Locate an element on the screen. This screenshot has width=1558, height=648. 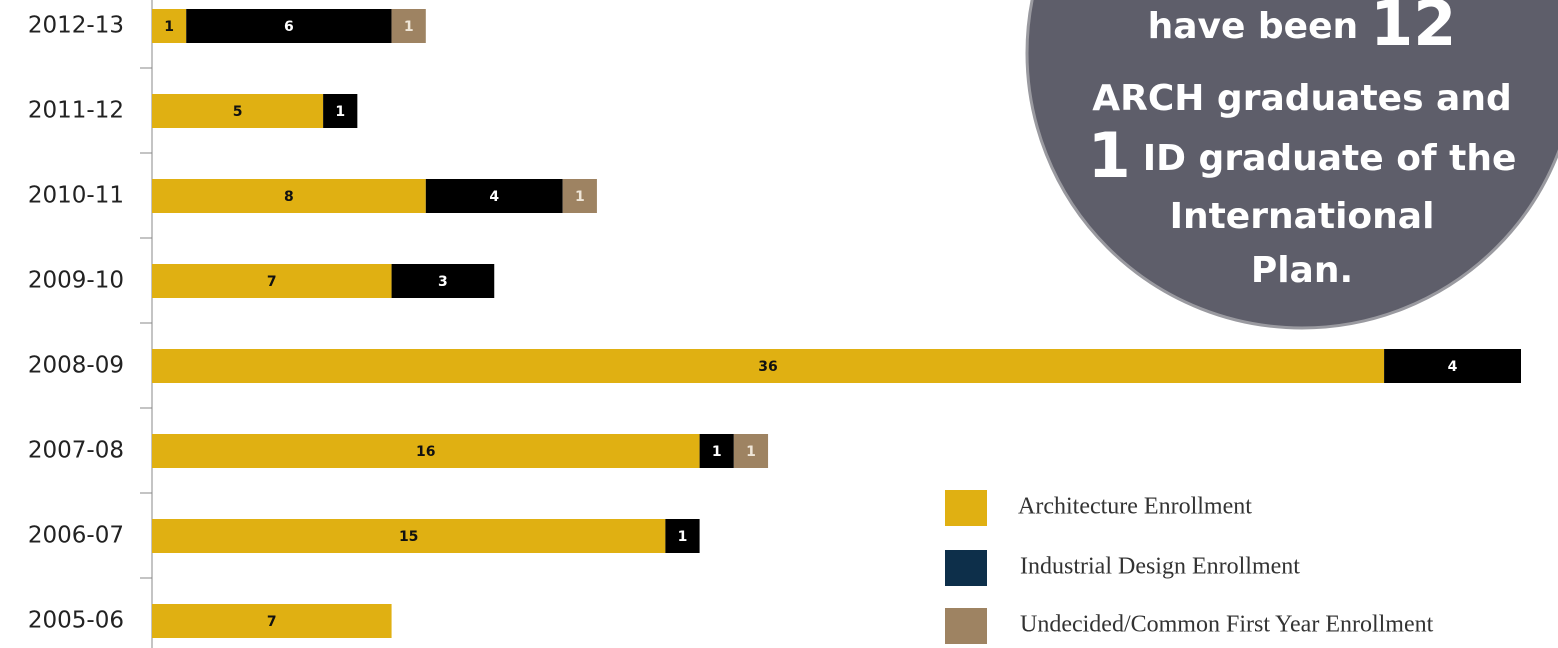
legend-label: Undecided/Common First Year Enrollment is located at coordinates (1227, 625).